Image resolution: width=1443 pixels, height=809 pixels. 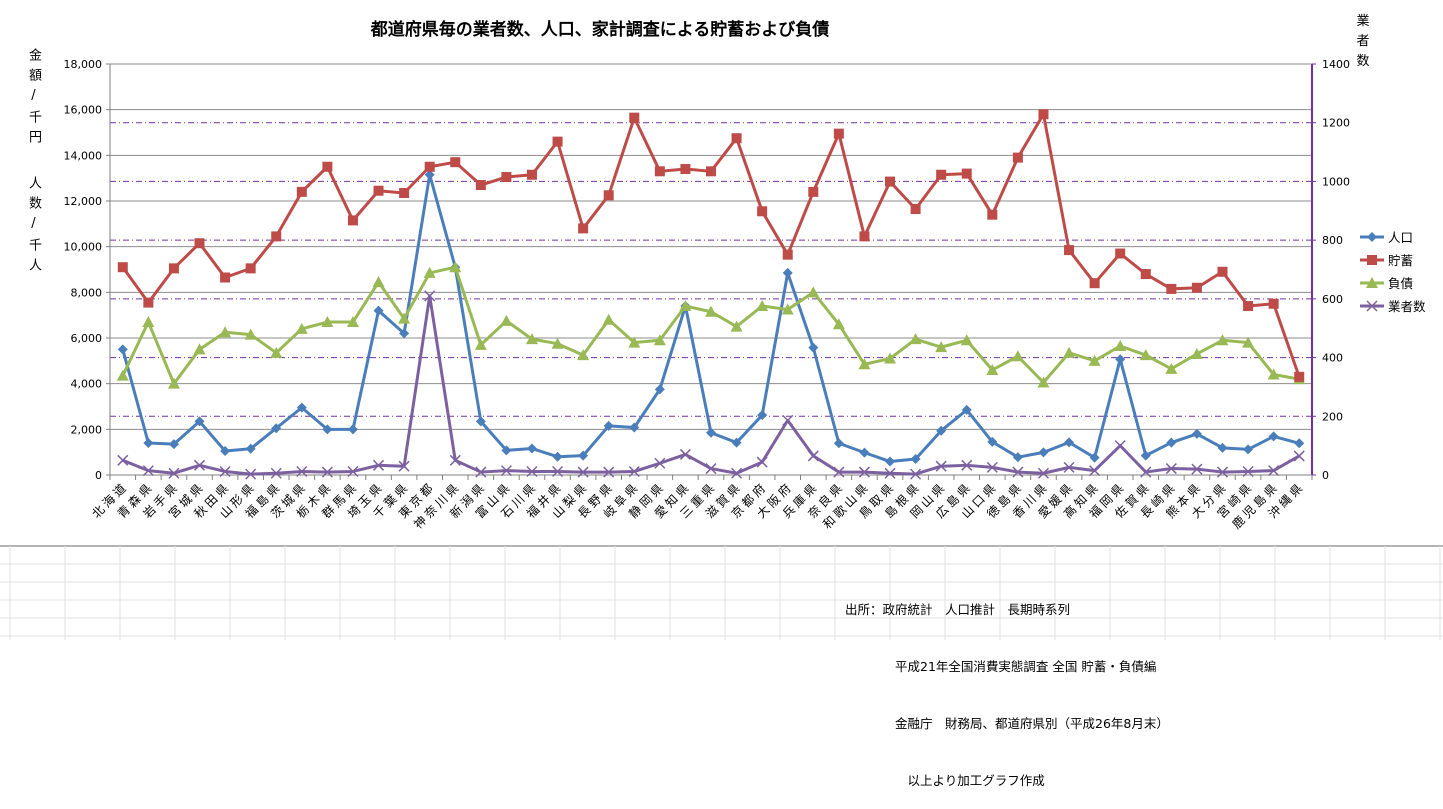 I want to click on left-tick-label: 12,000, so click(x=83, y=201).